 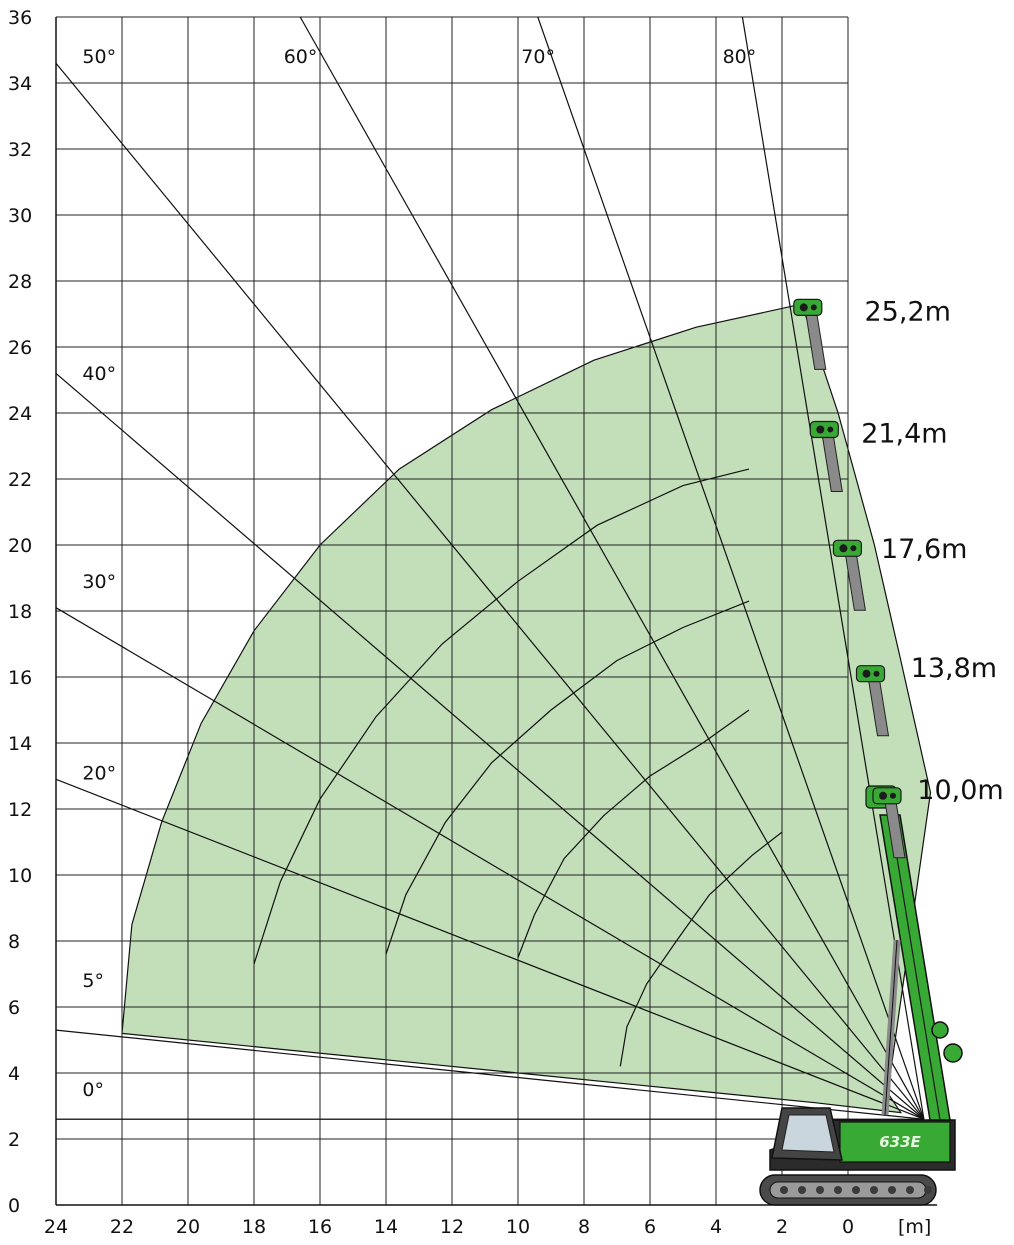 I want to click on y-tick-label: 30, so click(x=20, y=216).